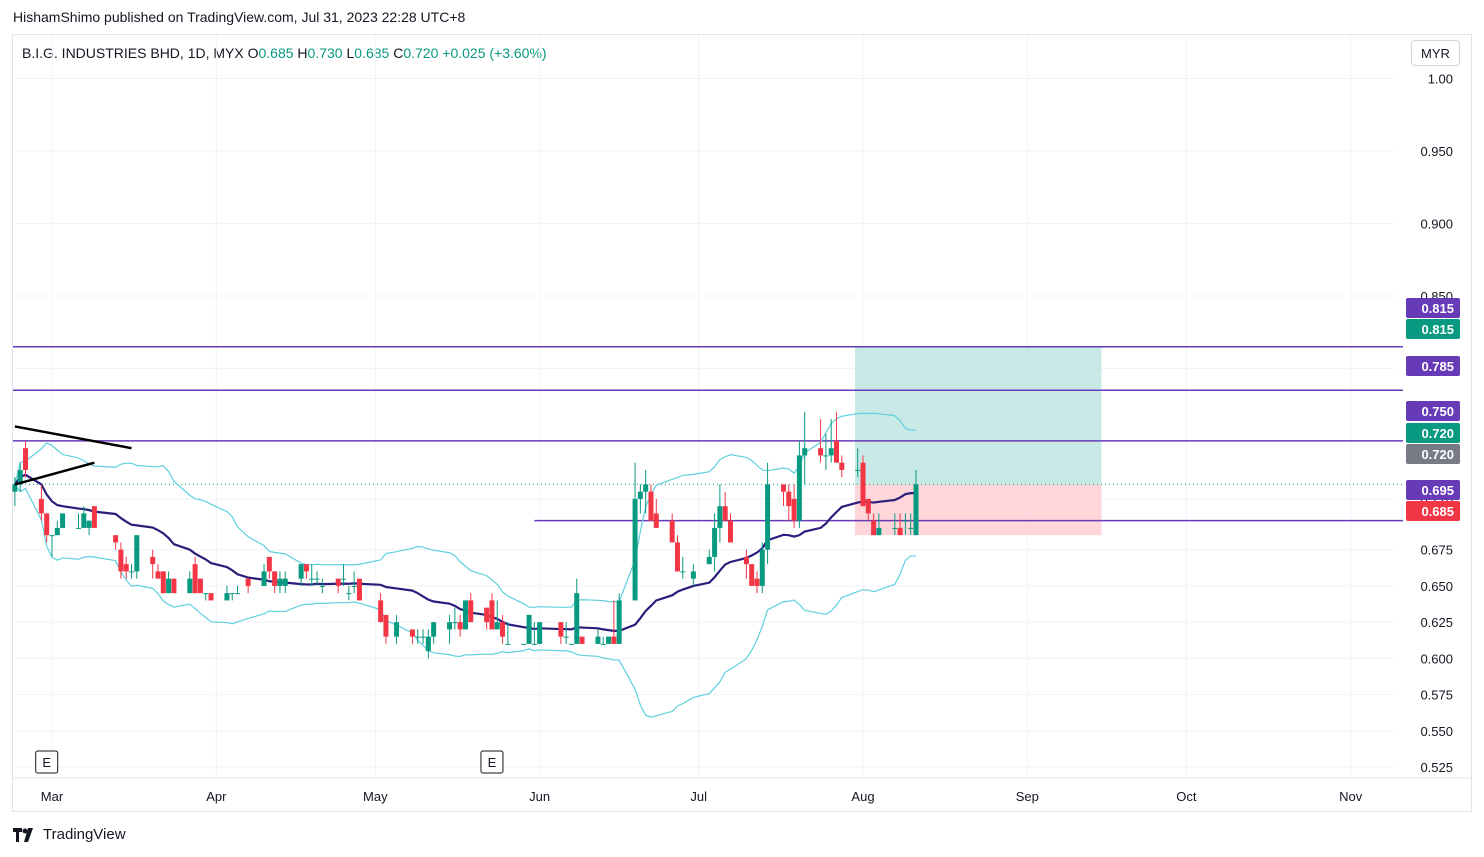 The image size is (1484, 857). Describe the element at coordinates (133, 53) in the screenshot. I see `symbol-title: B.I.G. INDUSTRIES BHD, 1D, MYX` at that location.